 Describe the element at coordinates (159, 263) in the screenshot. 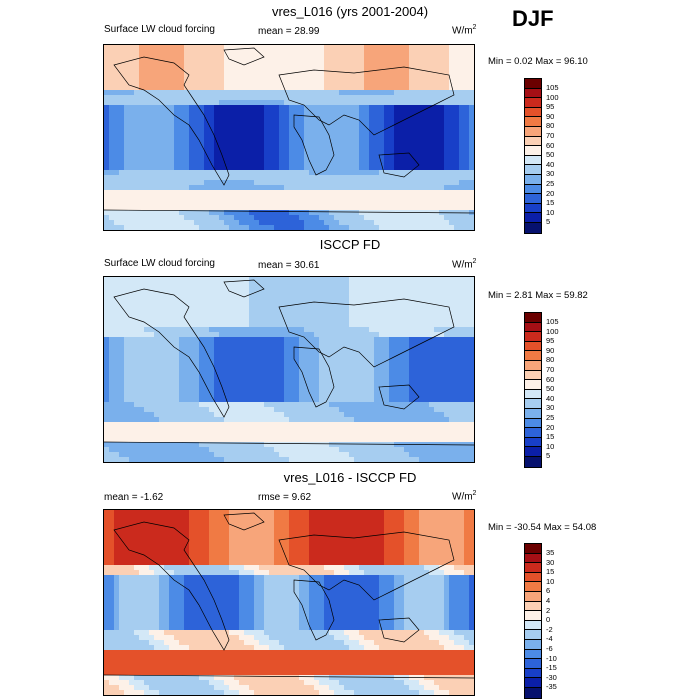

I see `panel-left-label: Surface LW cloud forcing` at that location.